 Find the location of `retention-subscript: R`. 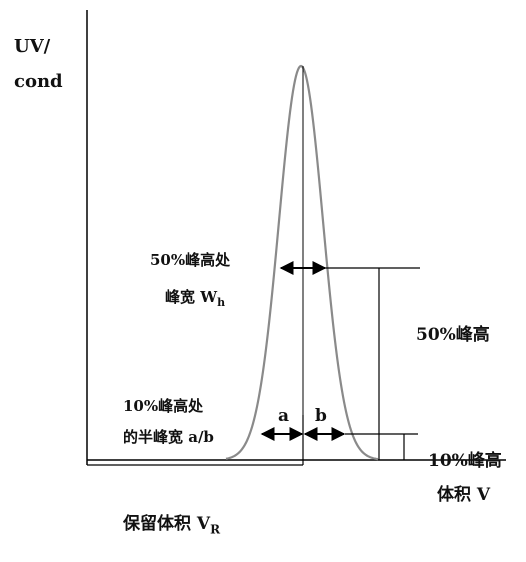

retention-subscript: R is located at coordinates (215, 529).